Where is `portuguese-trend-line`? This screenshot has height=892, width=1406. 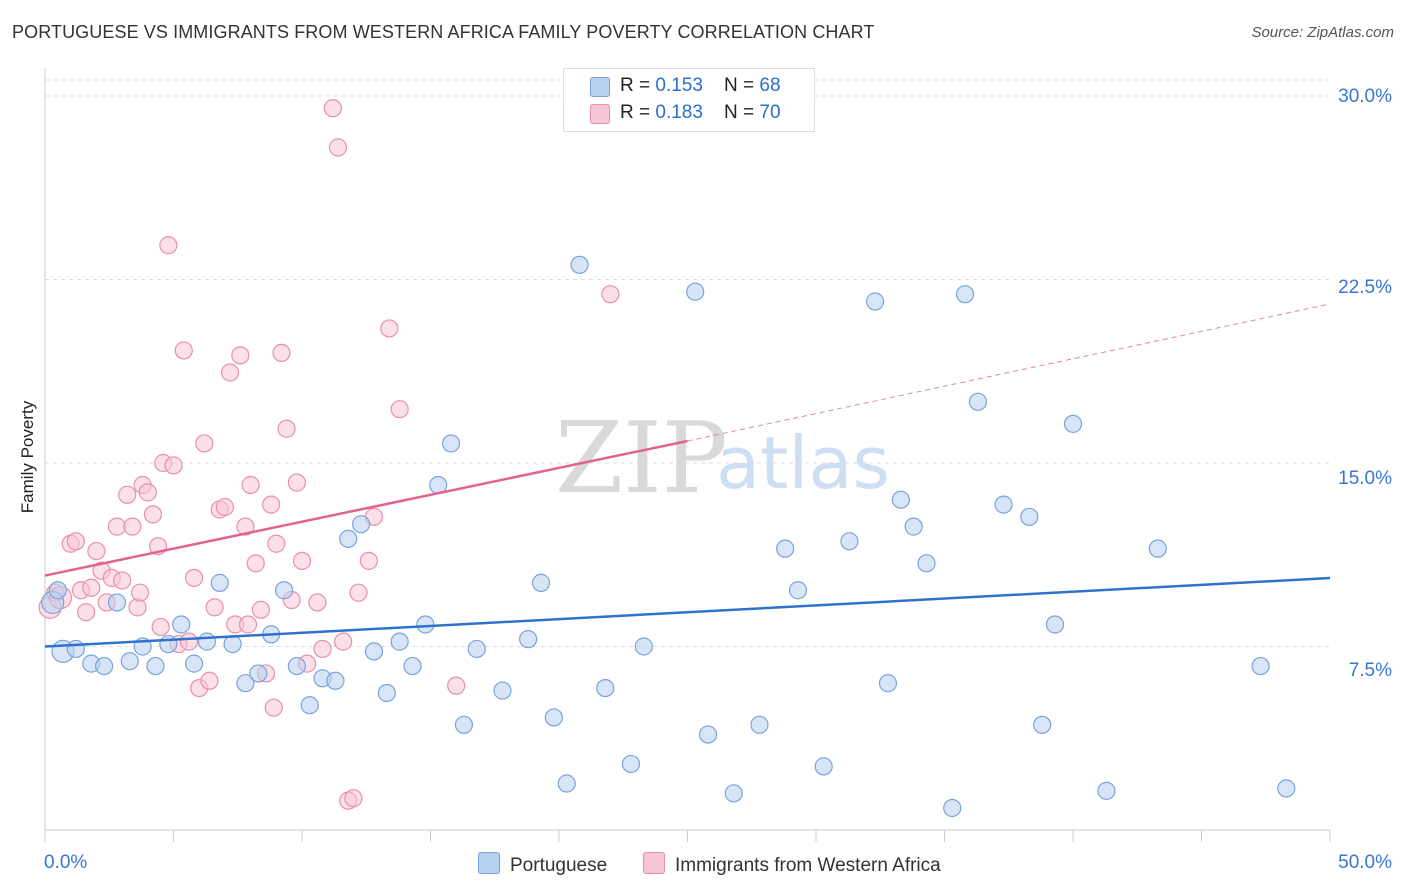
portuguese-trend-line is located at coordinates (687, 612).